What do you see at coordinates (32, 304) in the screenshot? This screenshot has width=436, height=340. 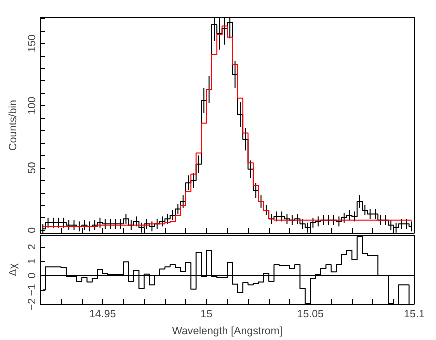 I see `y-tick-label: −2` at bounding box center [32, 304].